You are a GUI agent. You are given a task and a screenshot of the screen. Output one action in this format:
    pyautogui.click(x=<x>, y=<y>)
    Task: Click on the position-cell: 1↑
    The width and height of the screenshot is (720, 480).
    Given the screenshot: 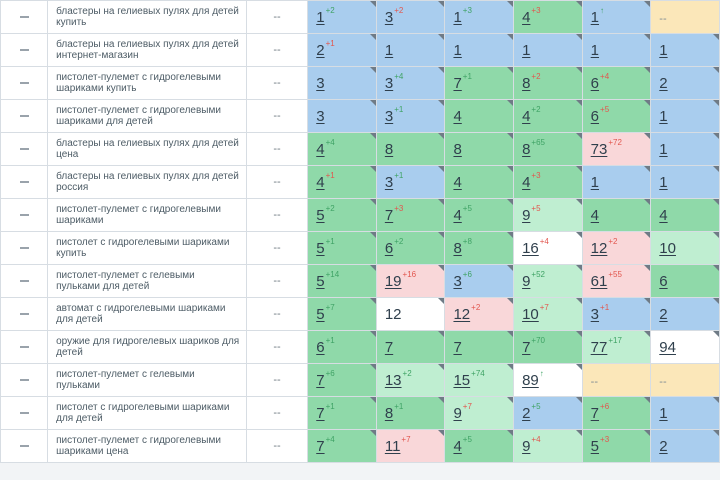 What is the action you would take?
    pyautogui.click(x=616, y=17)
    